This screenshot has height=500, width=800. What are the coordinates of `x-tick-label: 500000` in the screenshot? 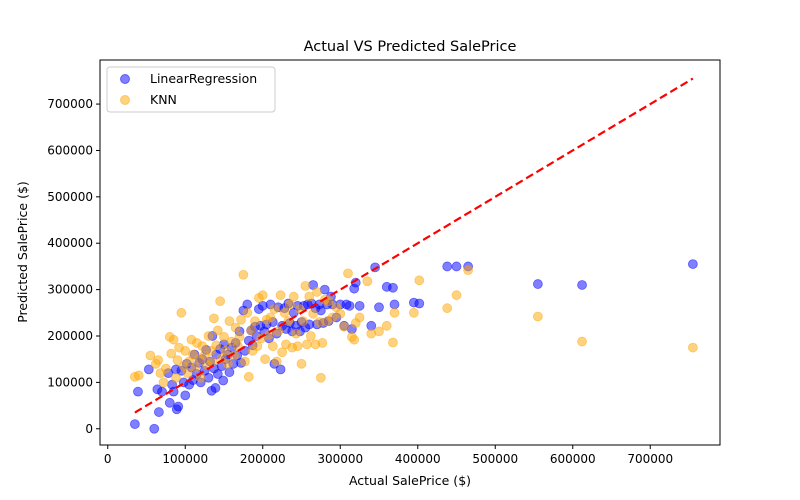 It's located at (495, 459).